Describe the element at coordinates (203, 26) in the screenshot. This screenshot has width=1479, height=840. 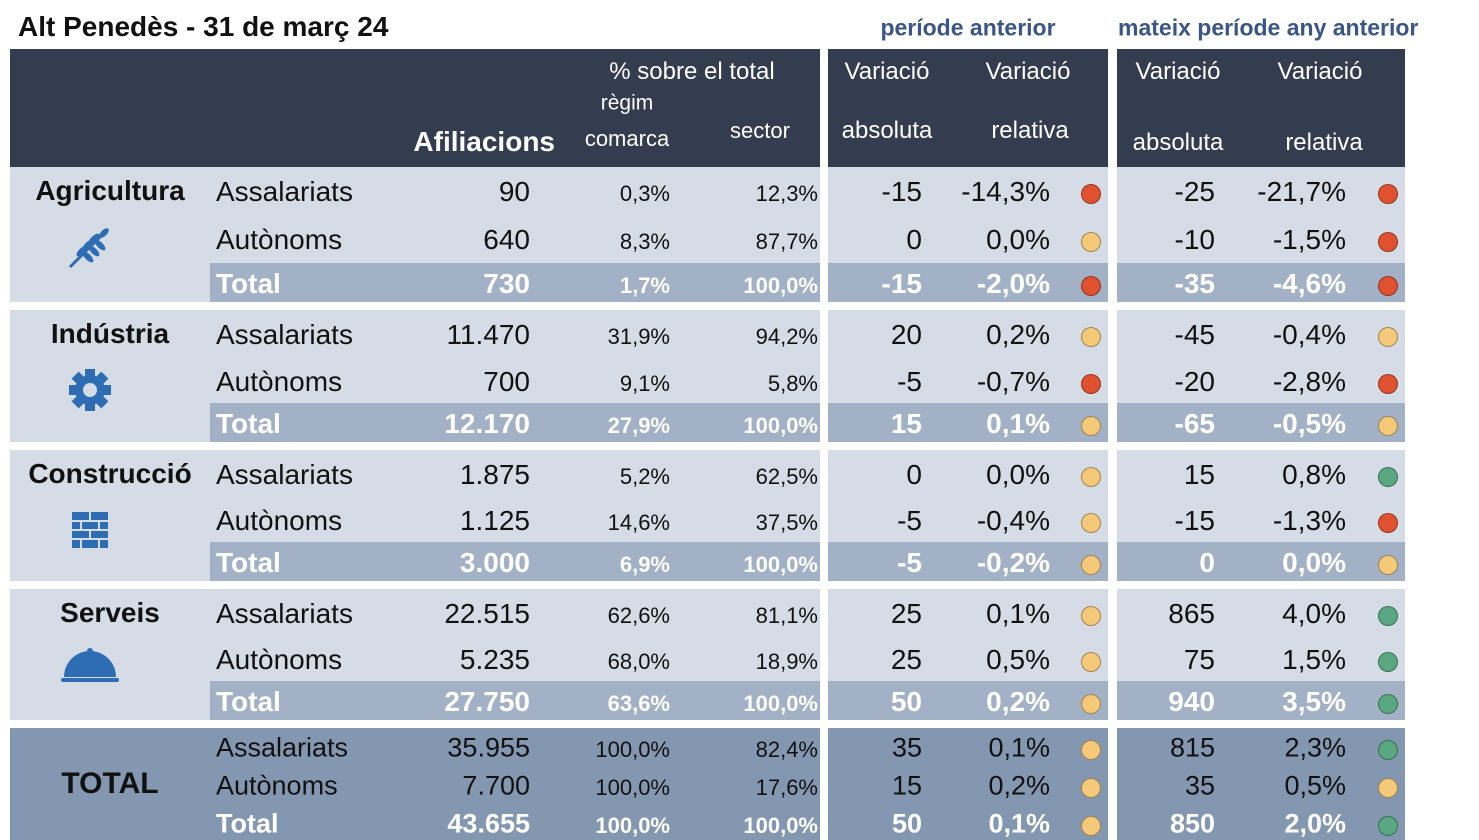
I see `title: Alt Penedès - 31 de març 24` at that location.